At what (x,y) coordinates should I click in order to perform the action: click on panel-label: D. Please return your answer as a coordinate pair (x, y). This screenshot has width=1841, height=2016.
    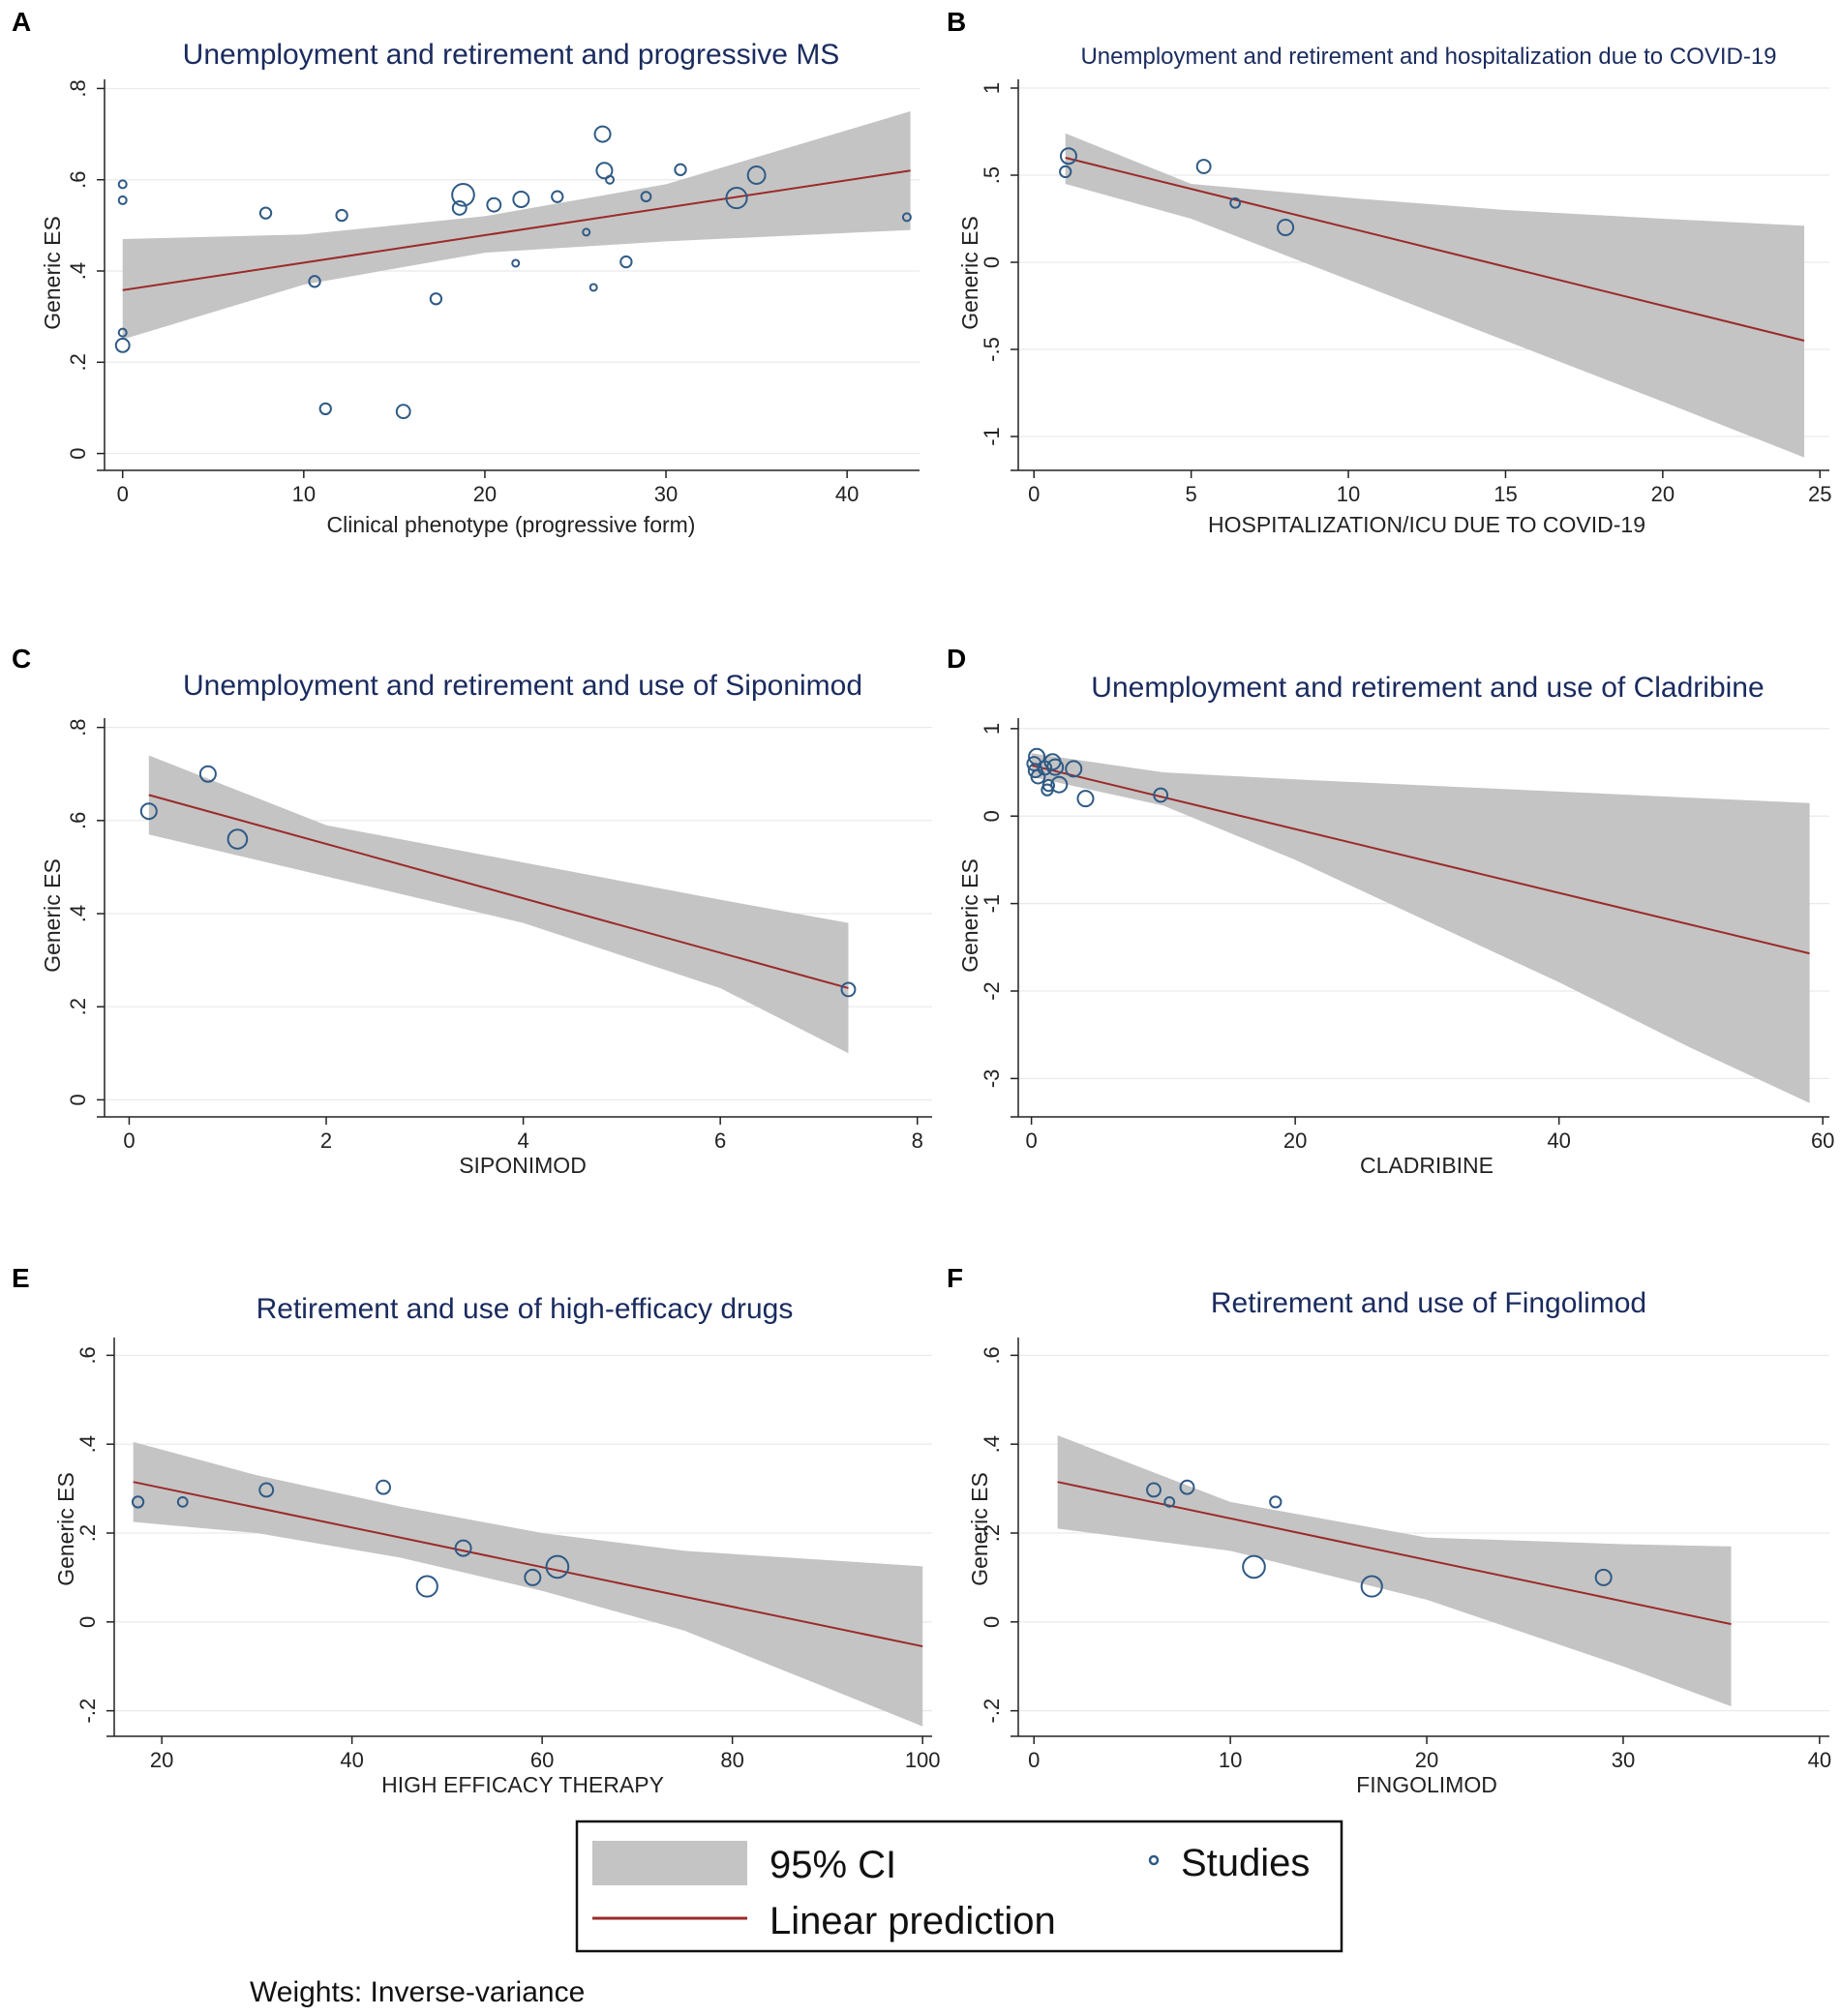
    Looking at the image, I should click on (956, 659).